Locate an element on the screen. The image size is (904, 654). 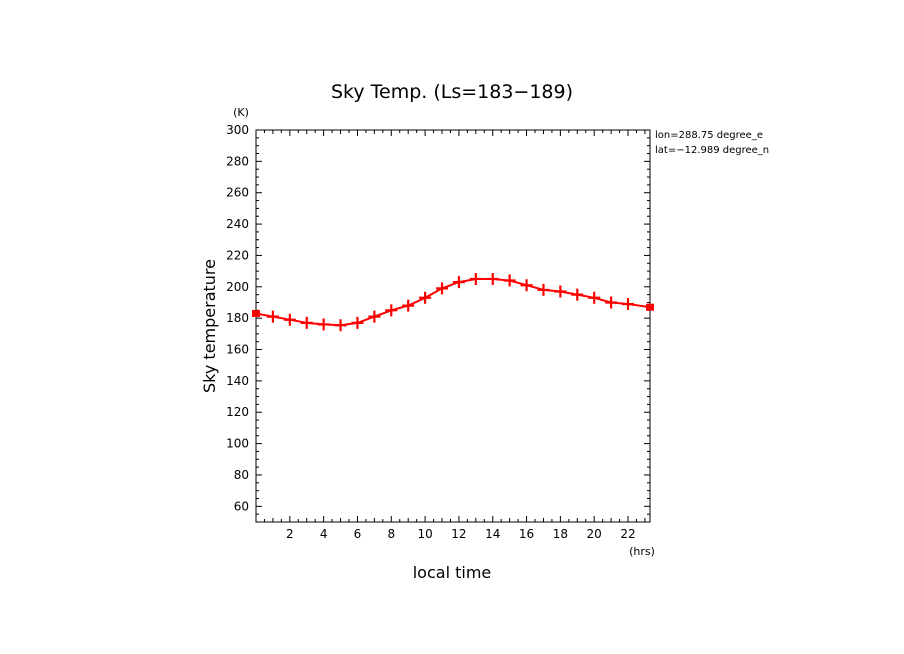
series-line is located at coordinates (453, 302).